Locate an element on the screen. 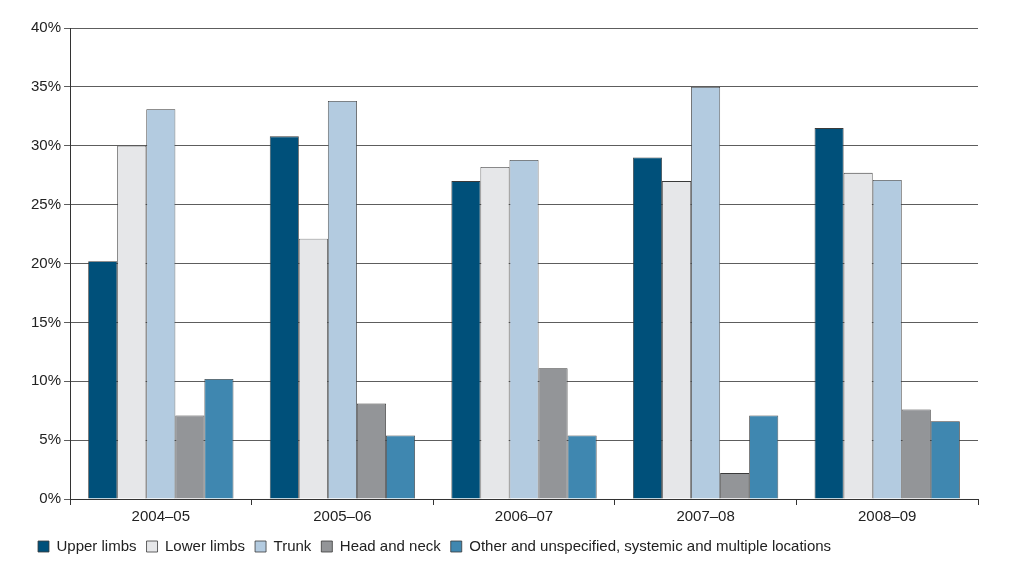  legend-label: Trunk is located at coordinates (292, 545).